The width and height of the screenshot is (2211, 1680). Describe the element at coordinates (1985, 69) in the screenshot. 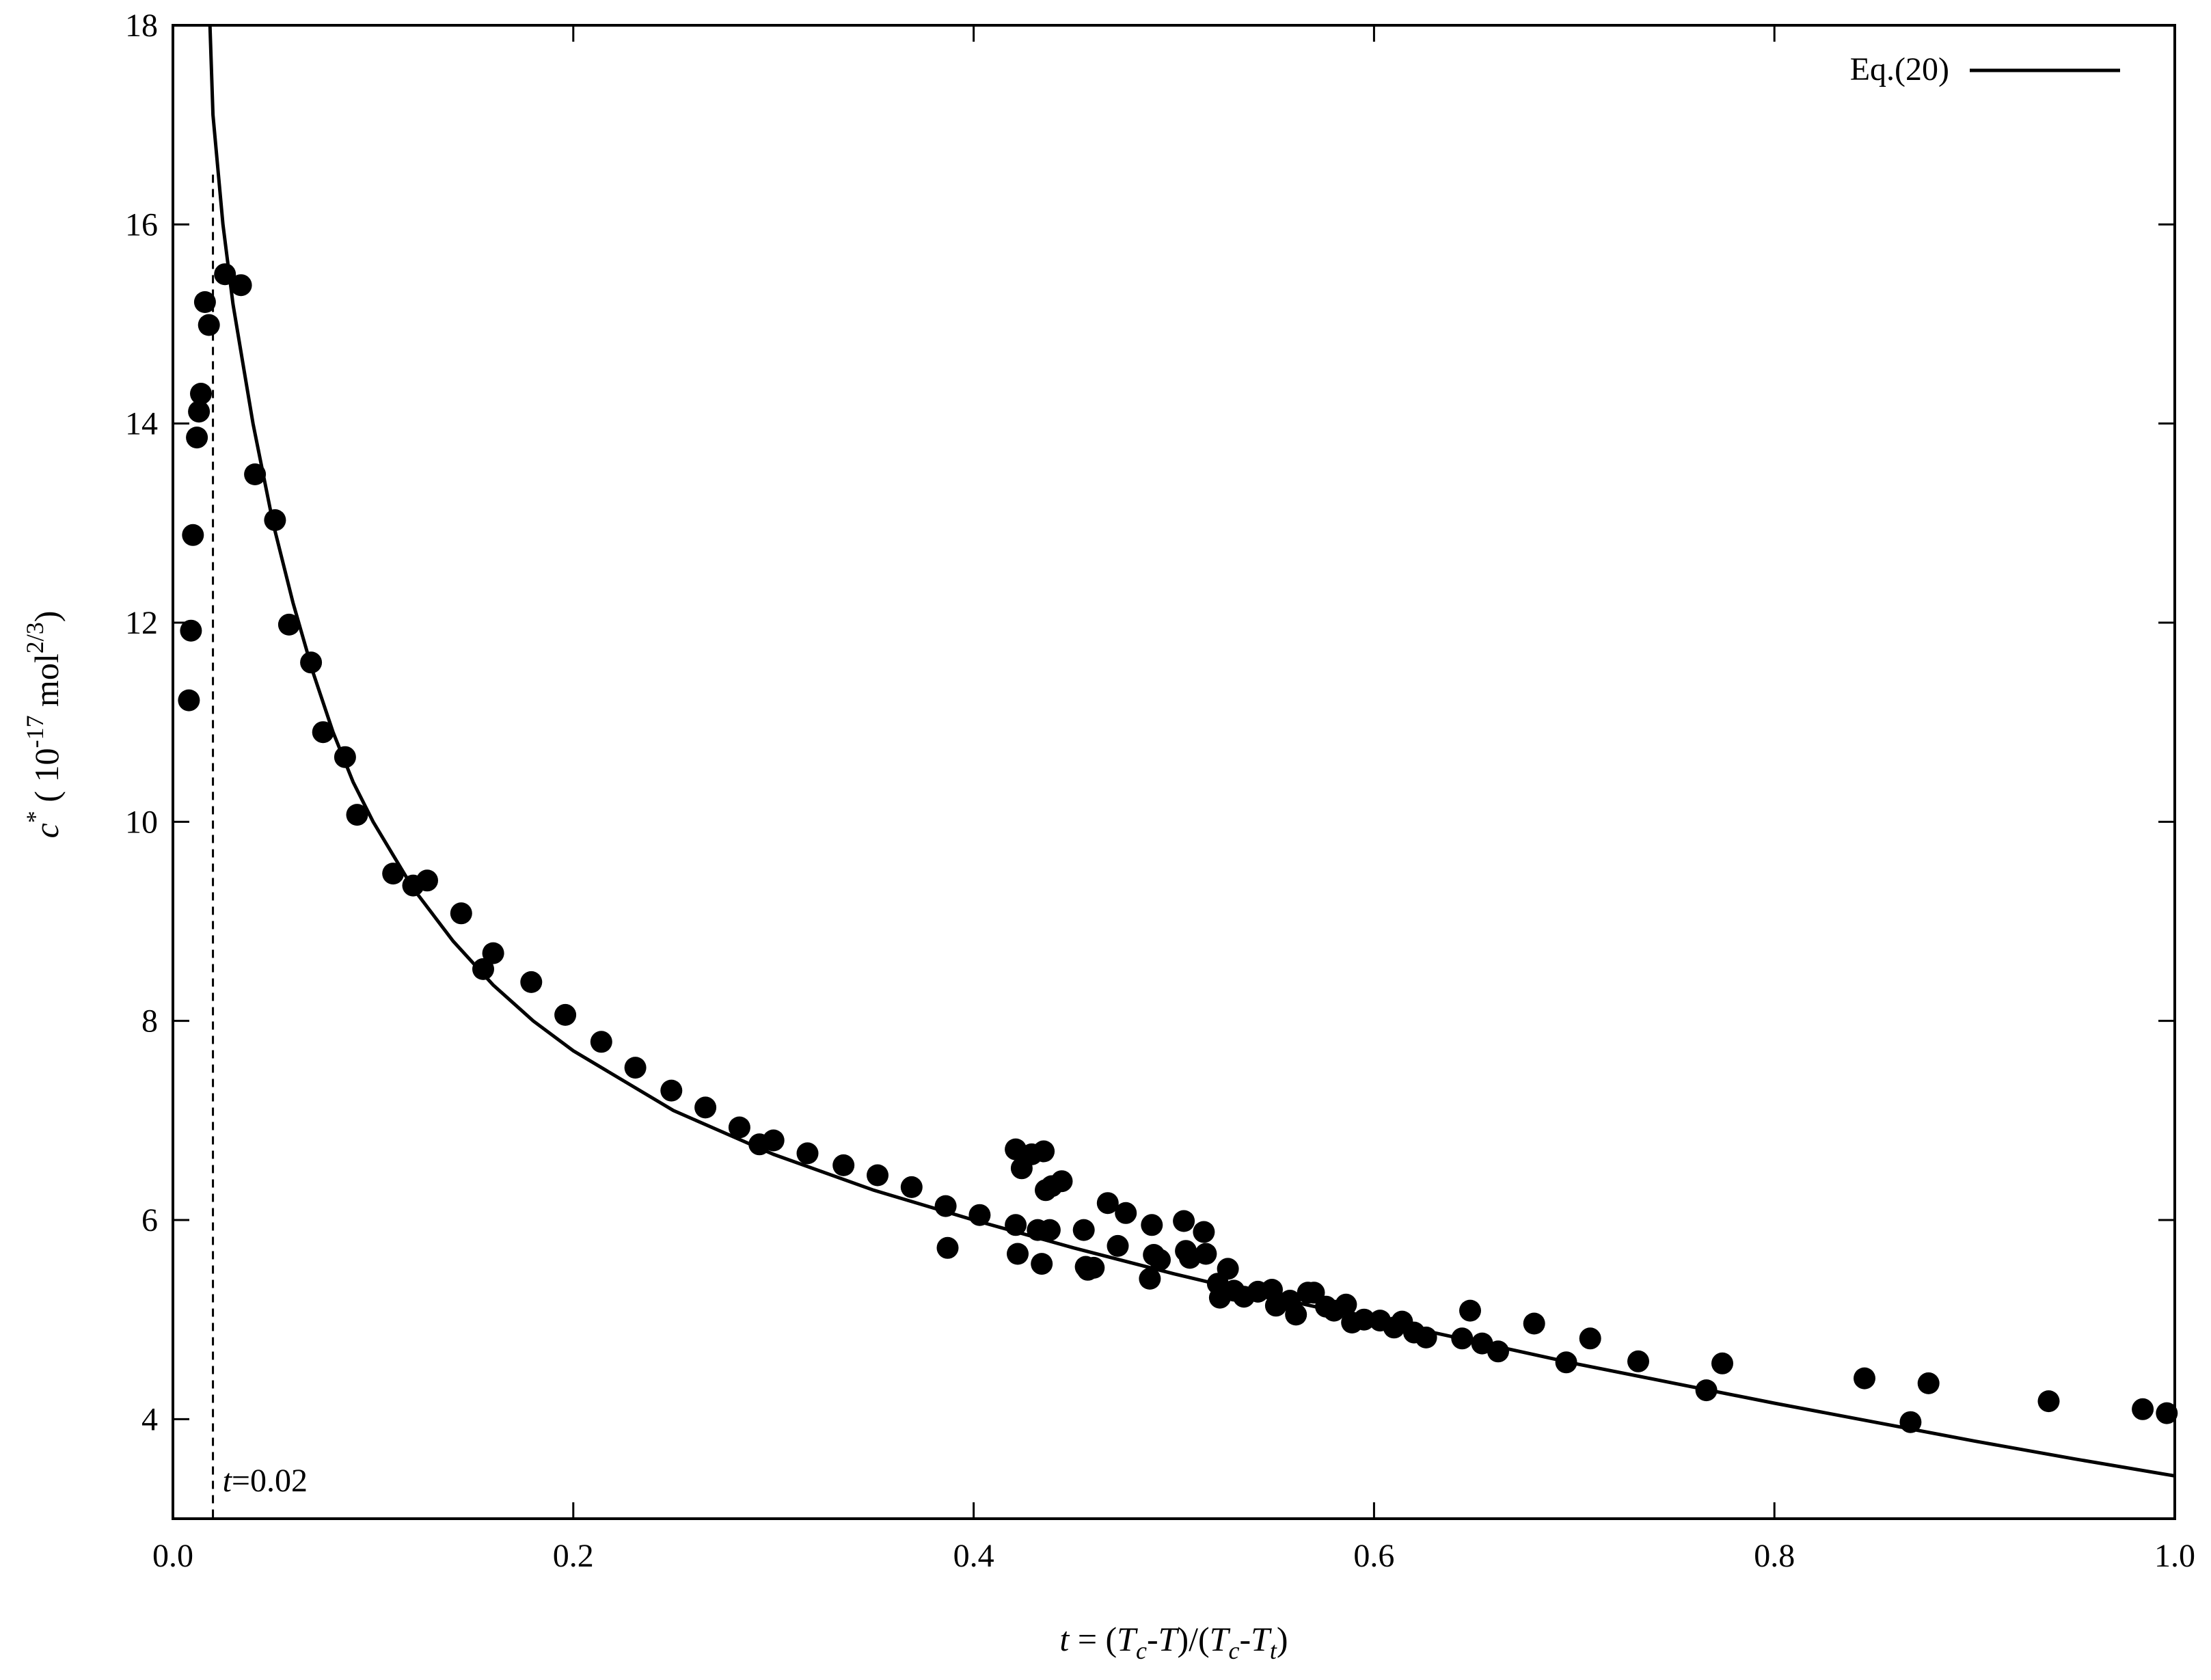

I see `legend: Eq.(20)` at that location.